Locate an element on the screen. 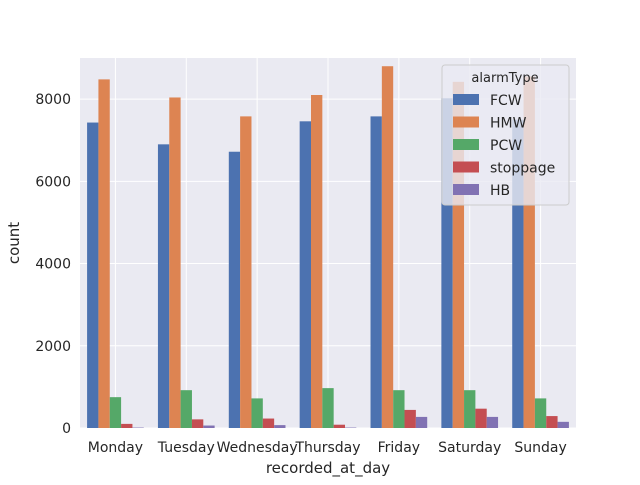 The width and height of the screenshot is (640, 485). legend: alarmType FCW HMW PCW stoppage HB is located at coordinates (505, 135).